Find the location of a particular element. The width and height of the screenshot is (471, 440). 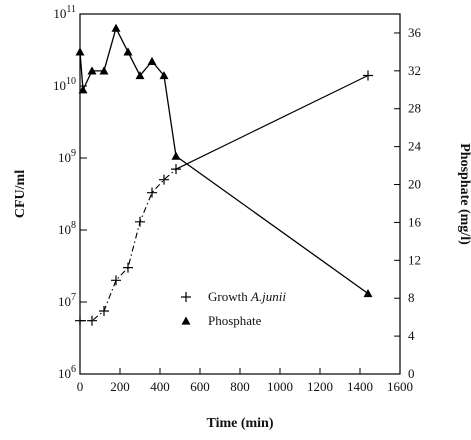

right-y-axis-title: Phosphate (mg/l) is located at coordinates (464, 194).